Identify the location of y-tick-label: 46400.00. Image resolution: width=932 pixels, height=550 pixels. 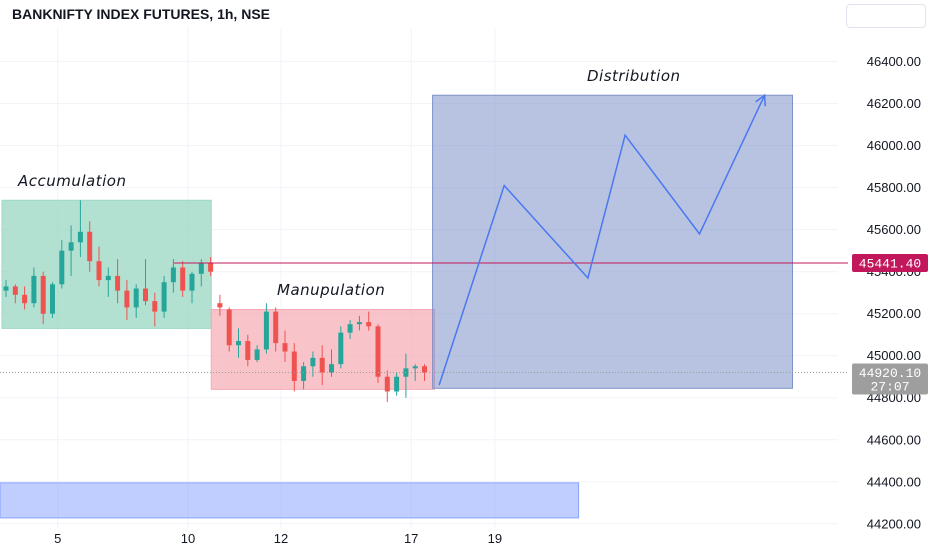
(894, 61).